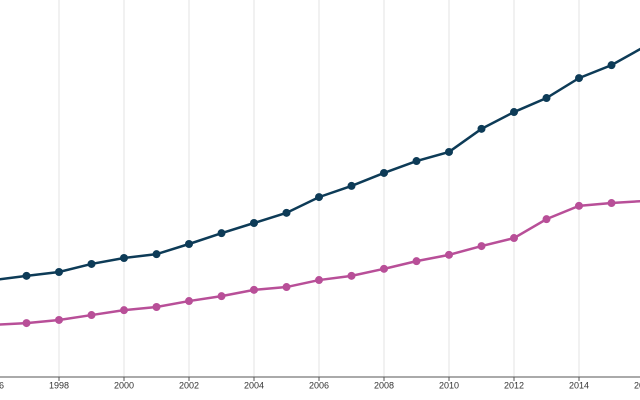 This screenshot has width=640, height=400. Describe the element at coordinates (189, 385) in the screenshot. I see `x-tick-label: 2002` at that location.